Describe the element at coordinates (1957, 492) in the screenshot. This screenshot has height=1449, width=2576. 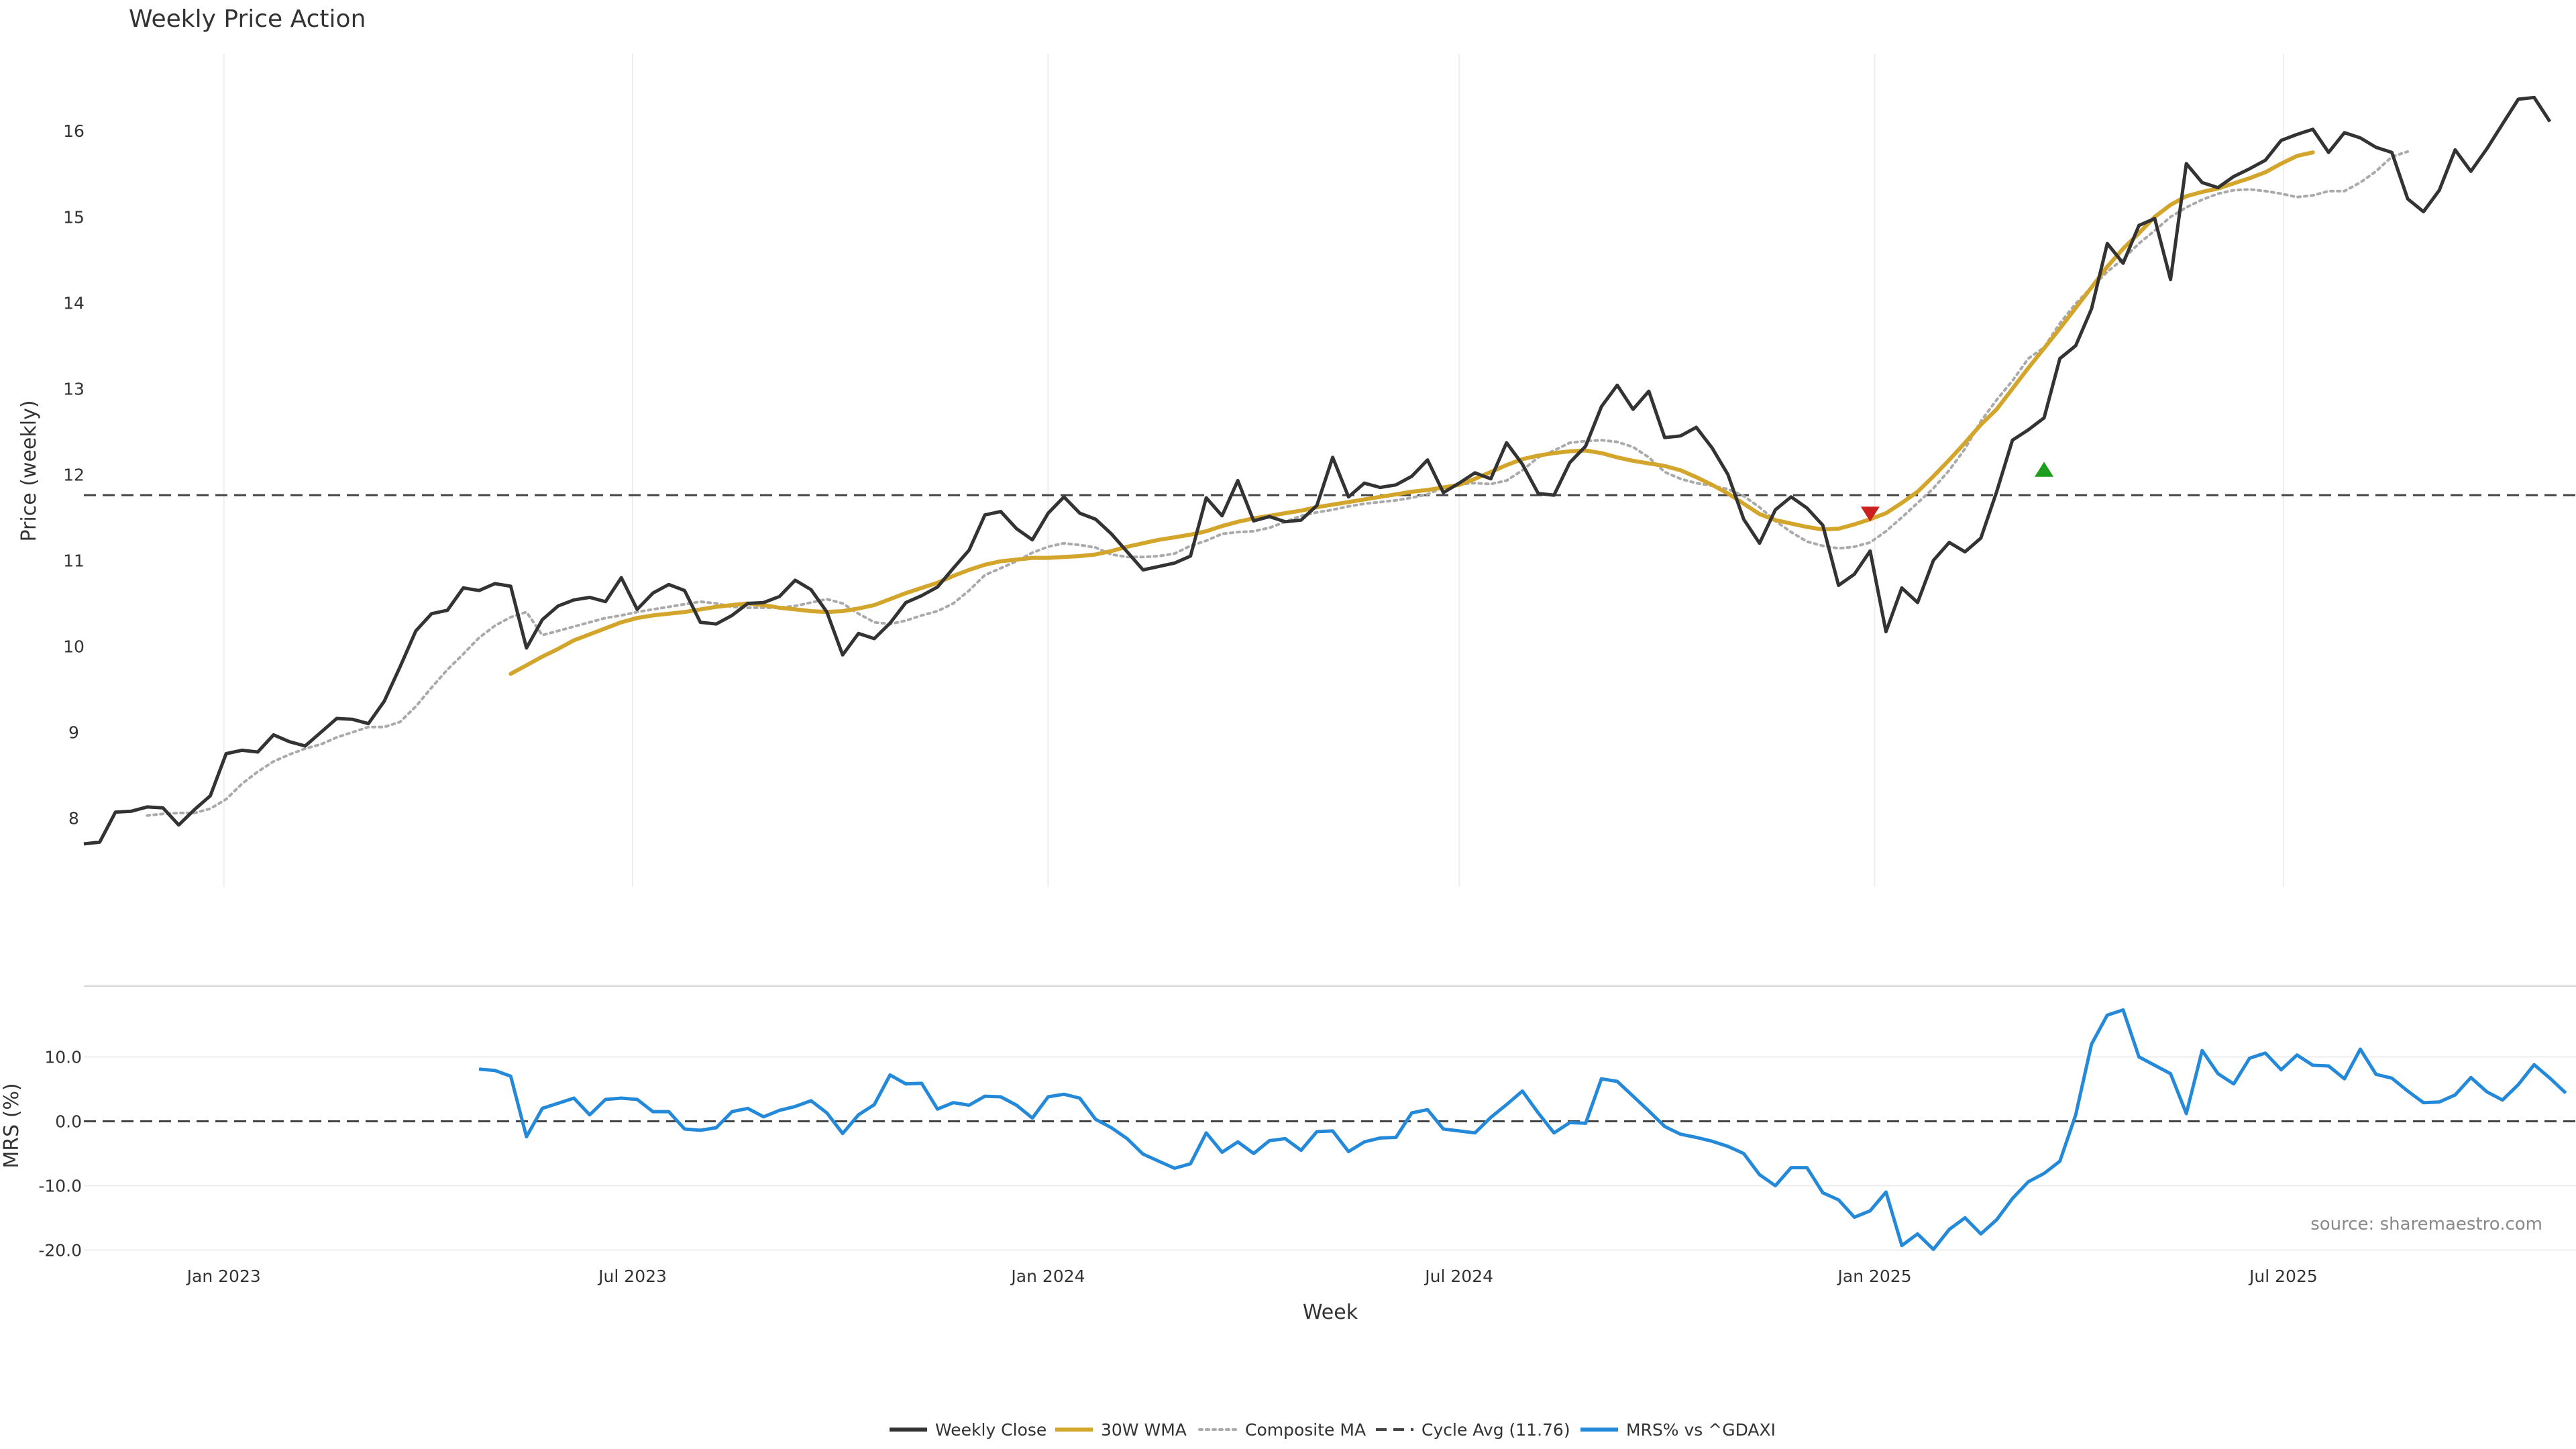
I see `signal-markers` at that location.